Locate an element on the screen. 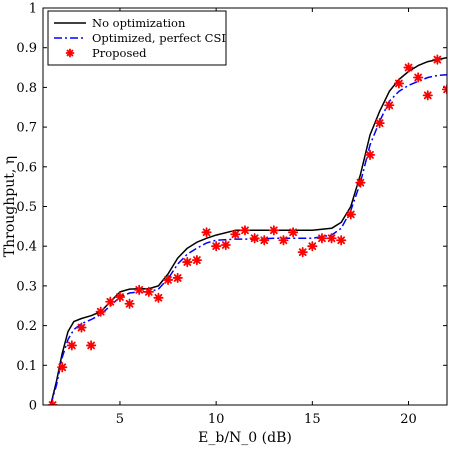  x-tick-label: 20 is located at coordinates (408, 419).